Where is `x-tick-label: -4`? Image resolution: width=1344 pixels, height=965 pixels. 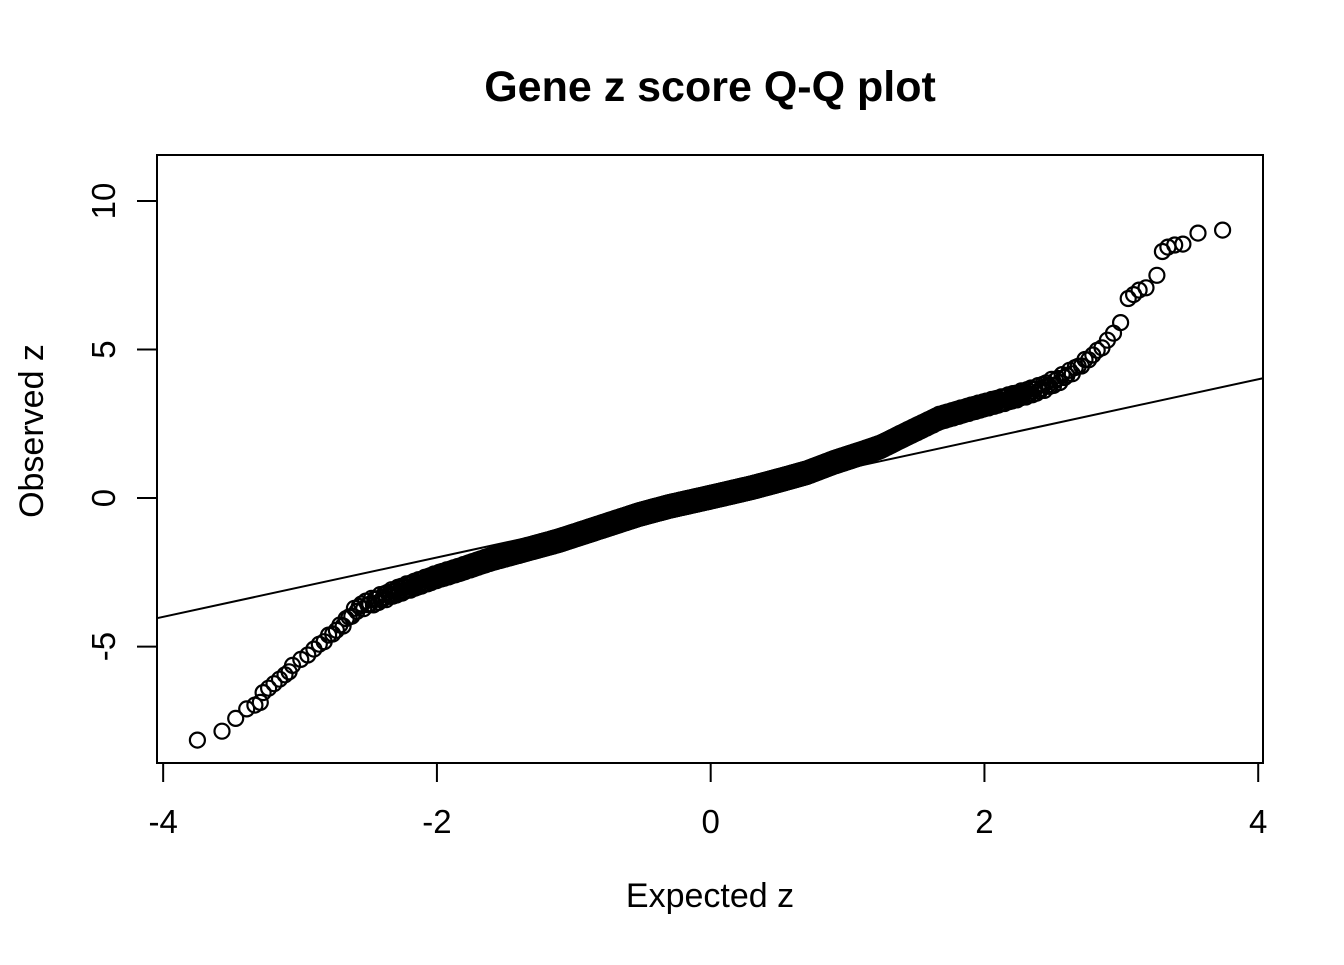
x-tick-label: -4 is located at coordinates (162, 821).